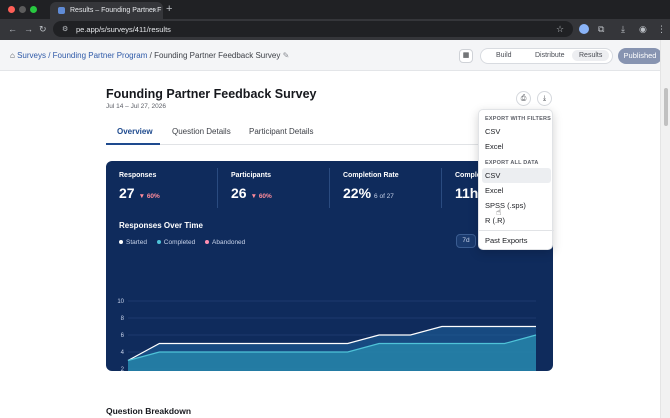 The height and width of the screenshot is (418, 670). I want to click on legend-abandoned: Abandoned, so click(229, 242).